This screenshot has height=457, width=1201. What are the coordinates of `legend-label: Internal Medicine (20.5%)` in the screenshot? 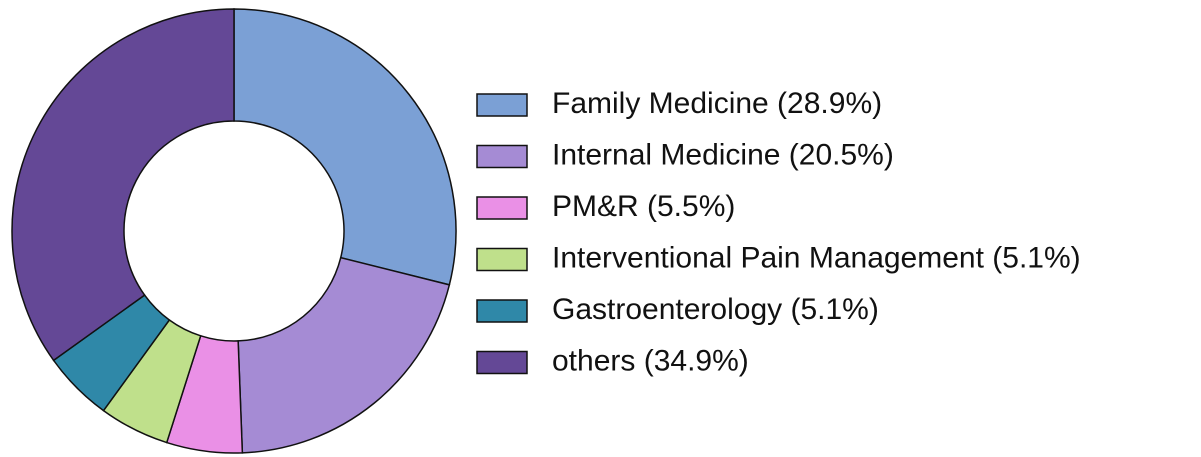 It's located at (723, 154).